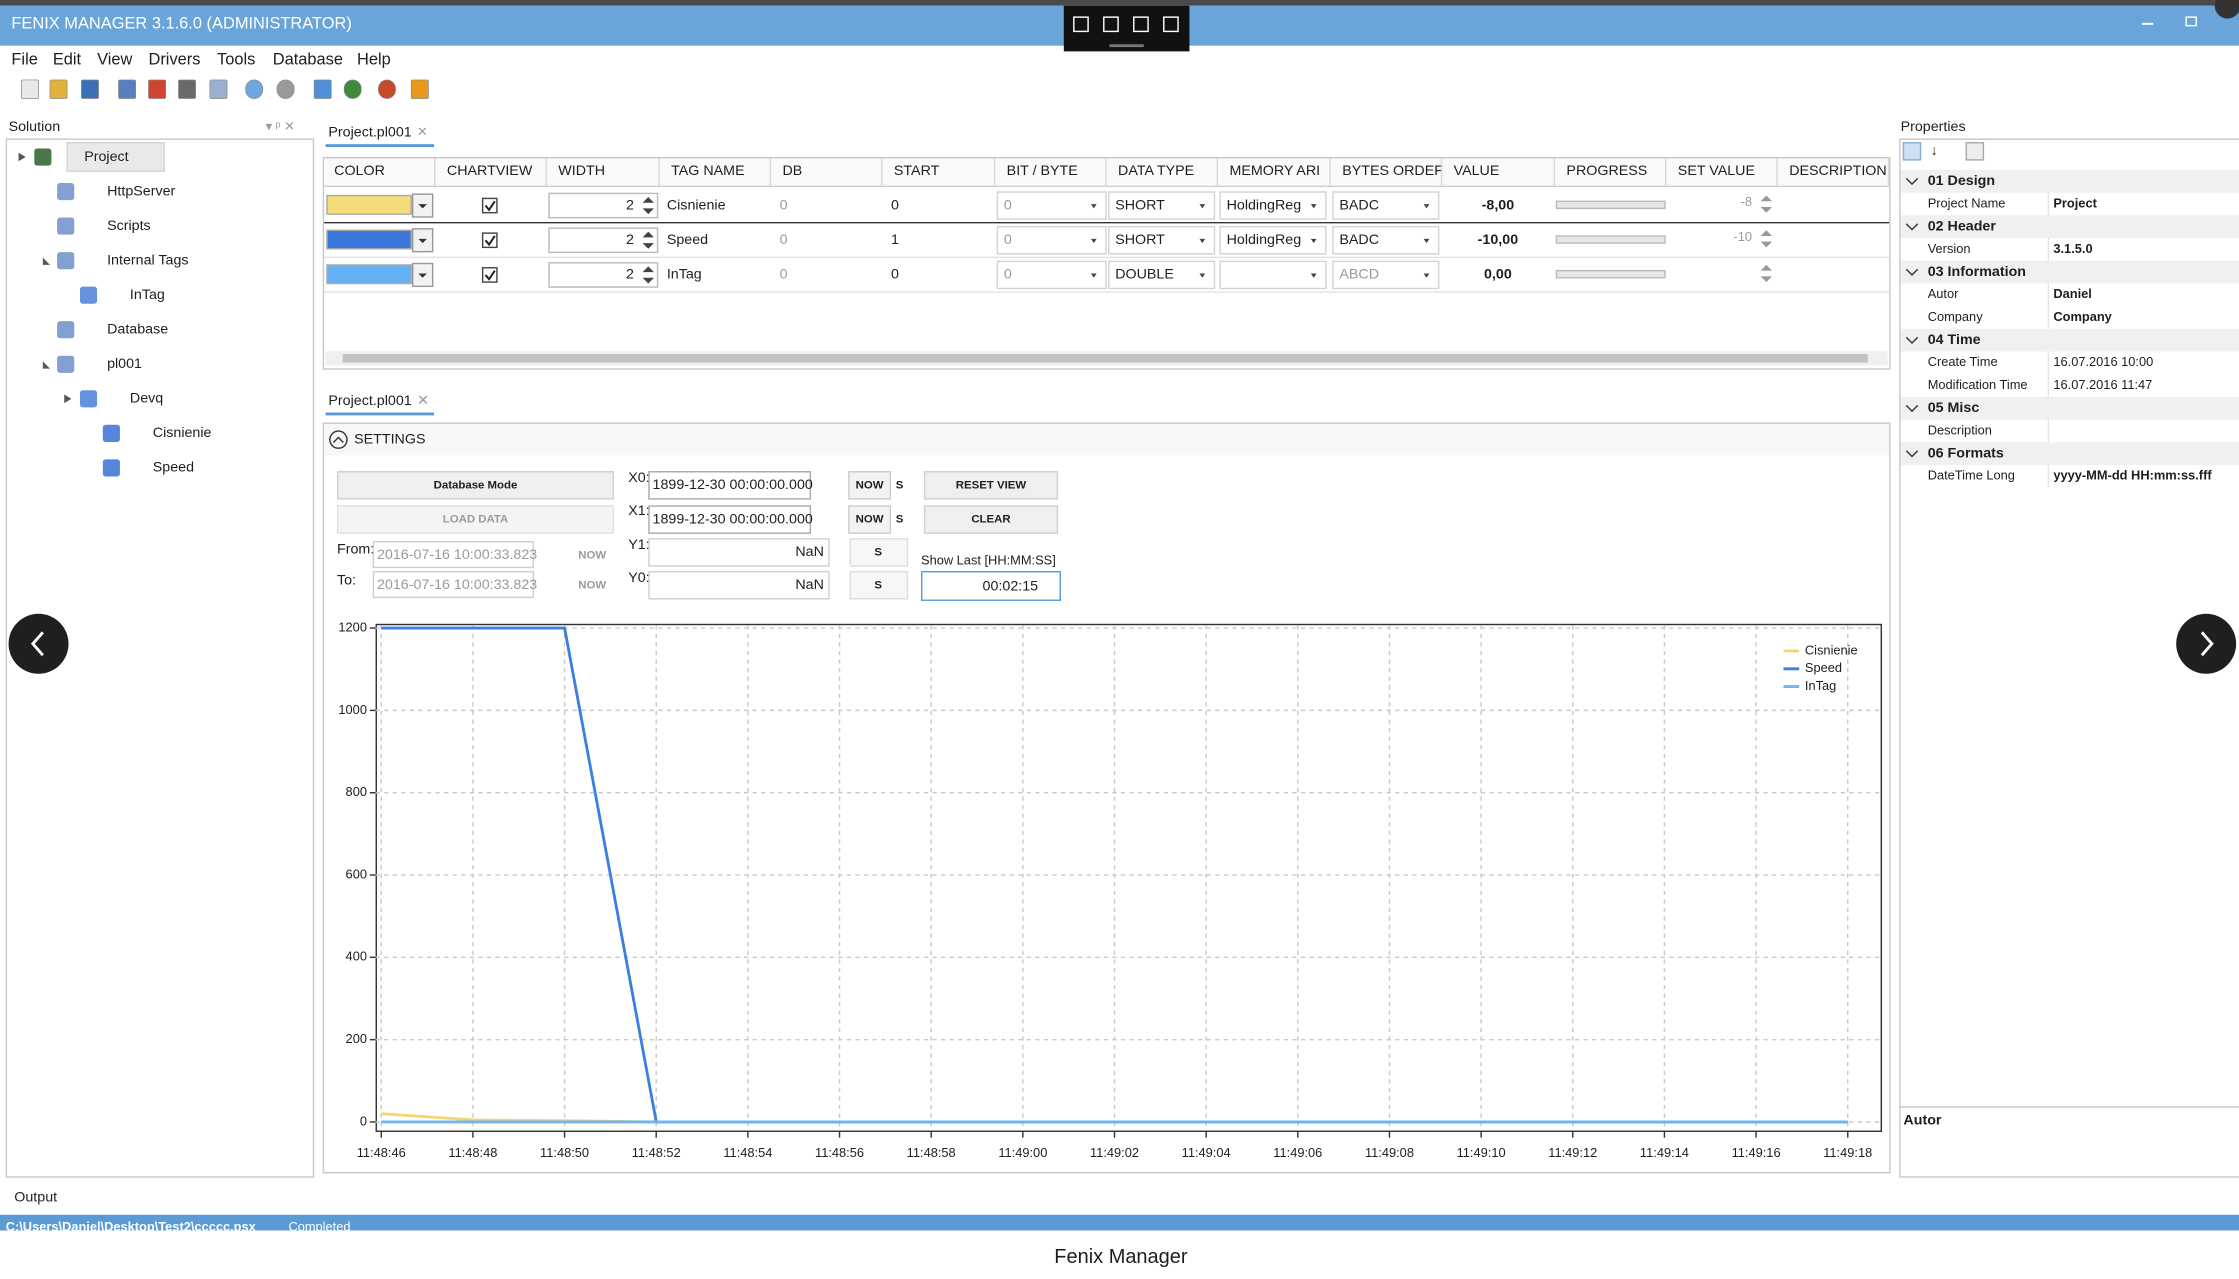 This screenshot has height=1279, width=2239. What do you see at coordinates (182, 433) in the screenshot?
I see `tree-label: Cisnienie` at bounding box center [182, 433].